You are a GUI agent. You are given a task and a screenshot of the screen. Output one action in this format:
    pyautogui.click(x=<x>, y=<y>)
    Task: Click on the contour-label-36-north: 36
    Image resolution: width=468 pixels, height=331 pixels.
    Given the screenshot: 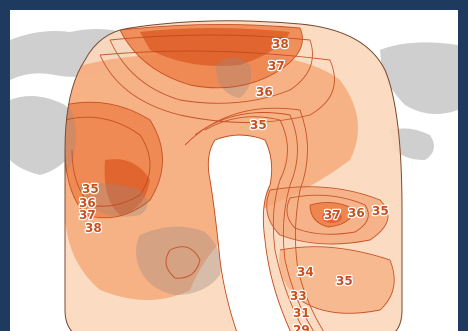 What is the action you would take?
    pyautogui.click(x=264, y=92)
    